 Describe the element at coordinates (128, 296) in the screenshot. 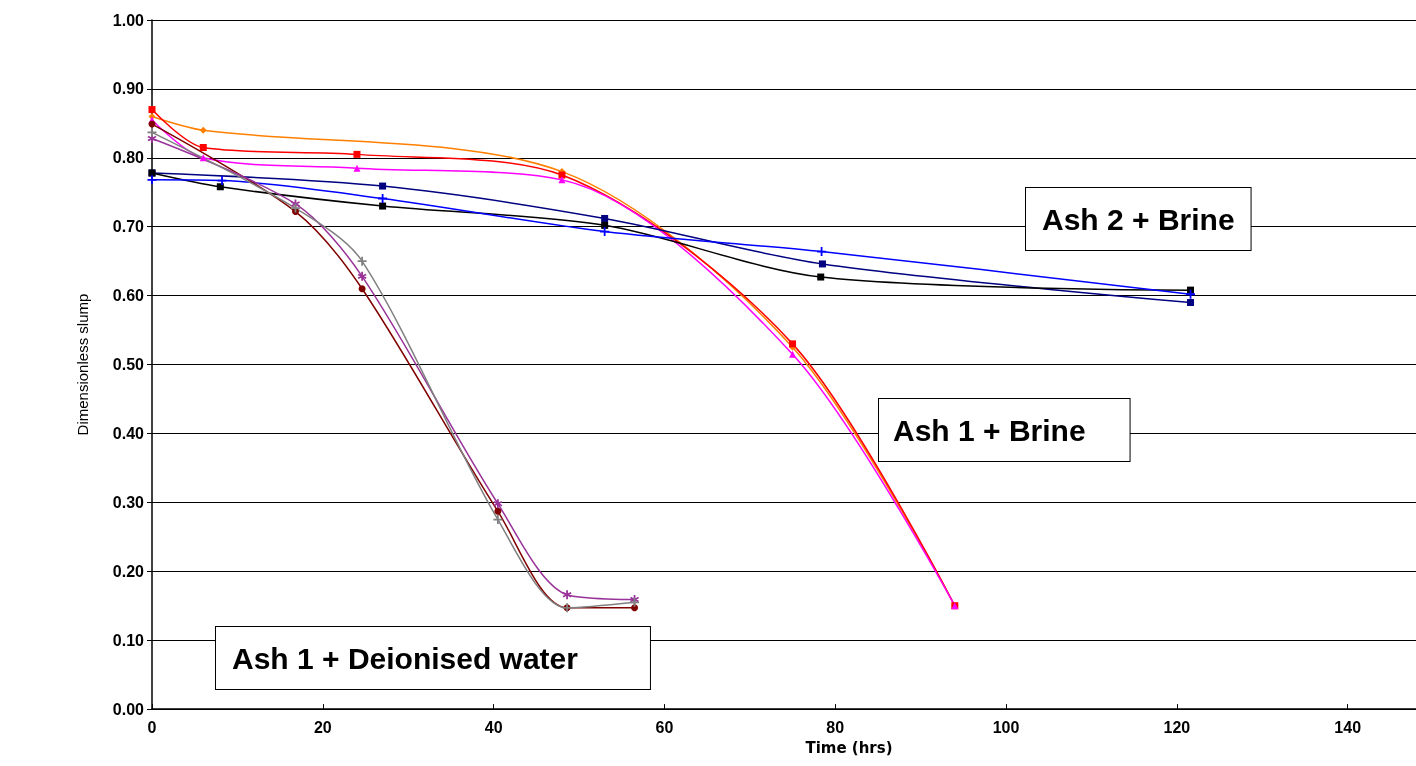

I see `y-tick-label: 0.60` at that location.